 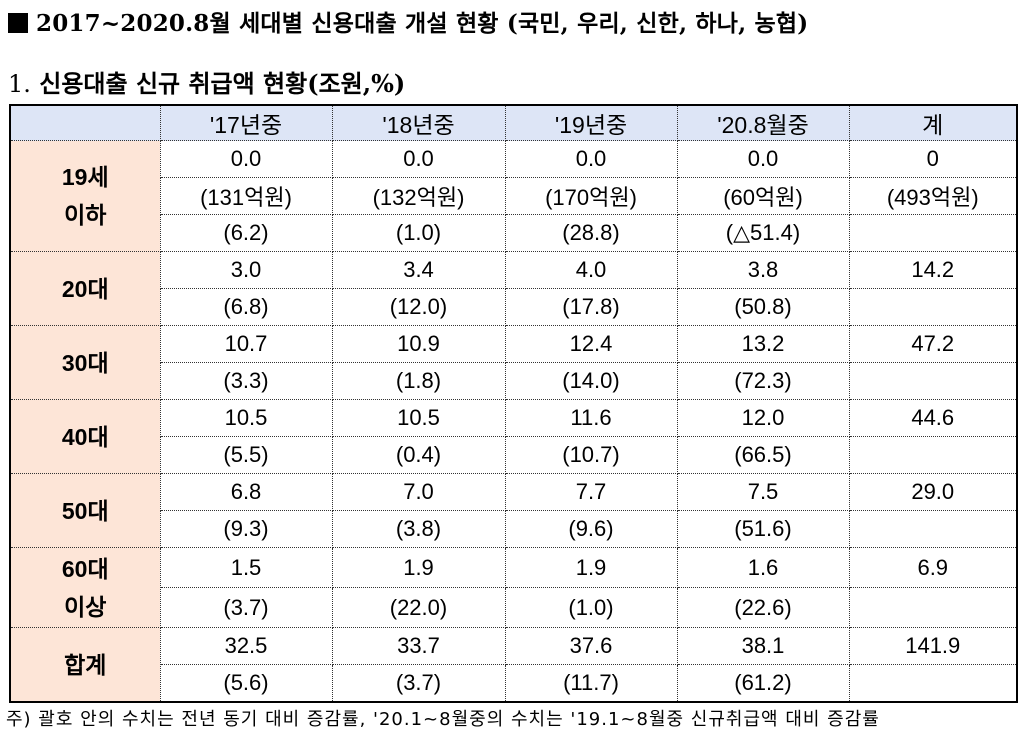 I want to click on cell-change: (17.8), so click(x=591, y=307).